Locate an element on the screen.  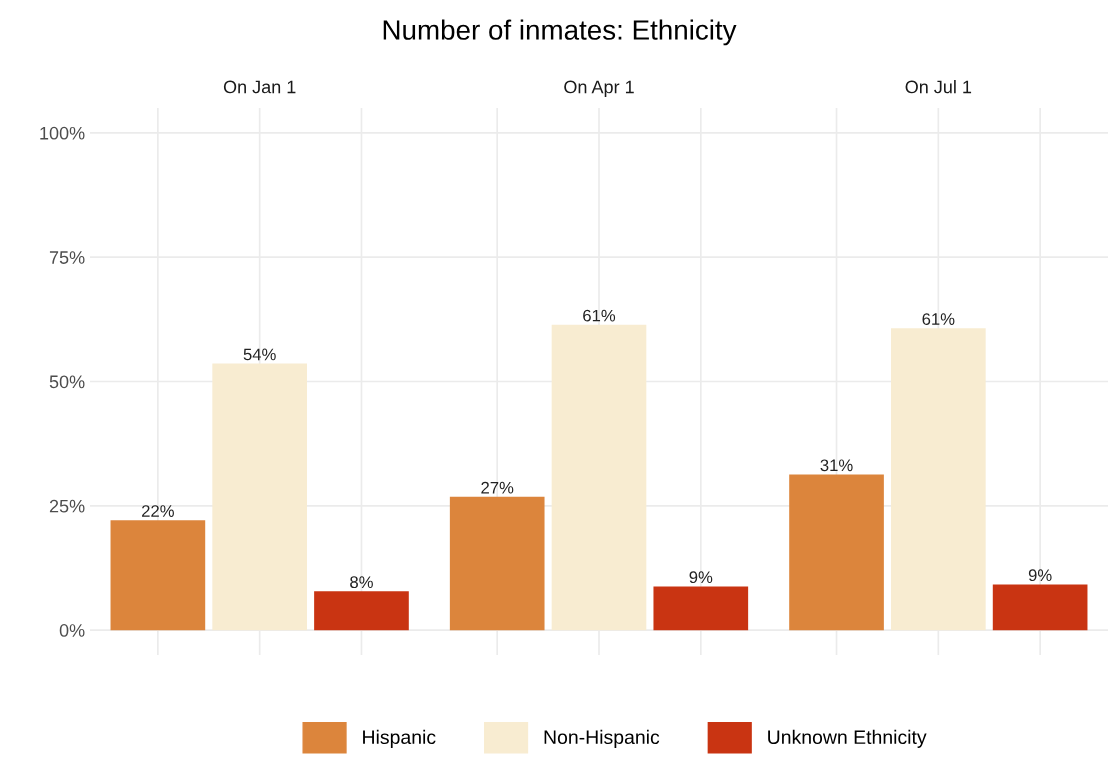
y-tick-label: 25% is located at coordinates (67, 506).